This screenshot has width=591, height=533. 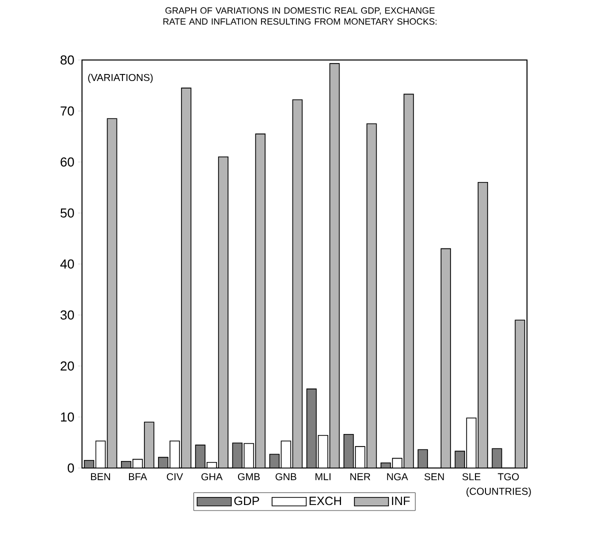 I want to click on x-tick-label: GMB, so click(x=249, y=476).